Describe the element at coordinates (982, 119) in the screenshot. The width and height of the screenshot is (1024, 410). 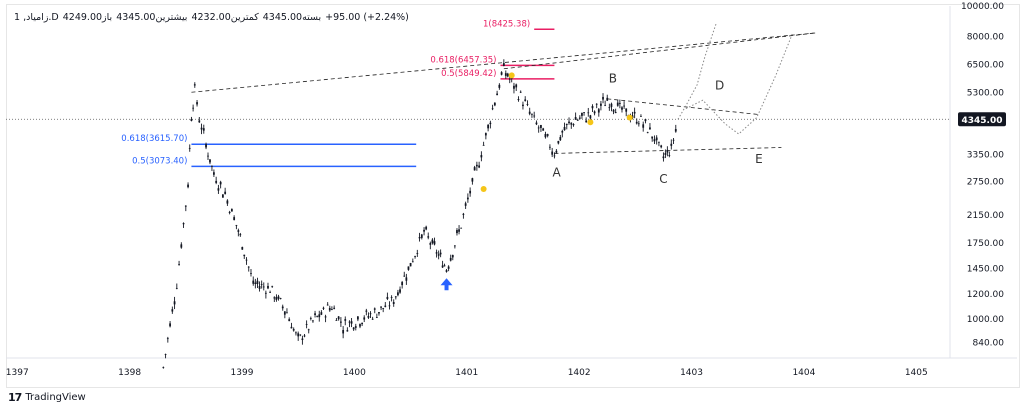
I see `last-price-tag` at that location.